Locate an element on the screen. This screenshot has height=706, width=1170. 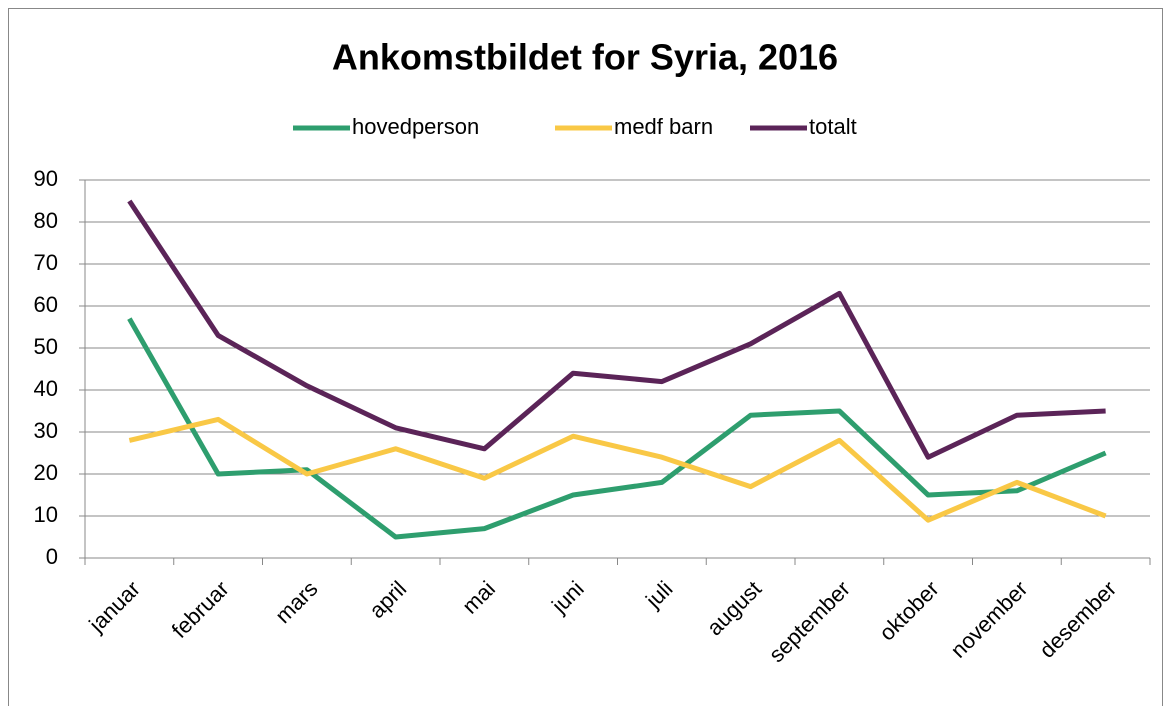
x-tick-label: oktober is located at coordinates (909, 611).